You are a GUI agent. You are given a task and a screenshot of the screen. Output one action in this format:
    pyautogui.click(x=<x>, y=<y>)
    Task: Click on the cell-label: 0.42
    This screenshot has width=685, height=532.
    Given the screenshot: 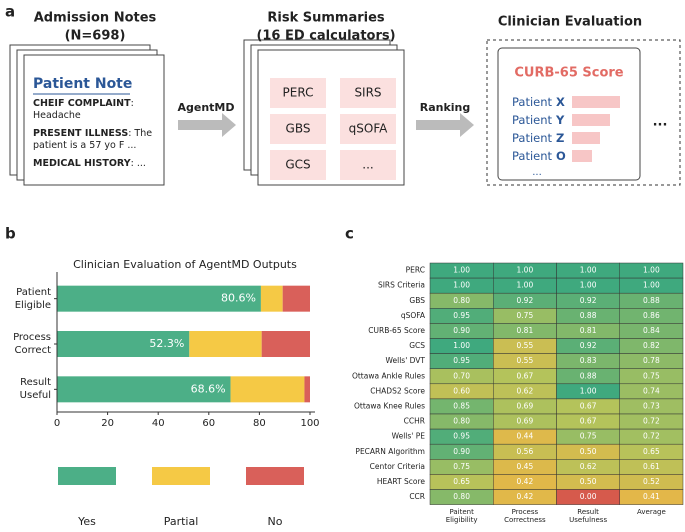 What is the action you would take?
    pyautogui.click(x=525, y=496)
    